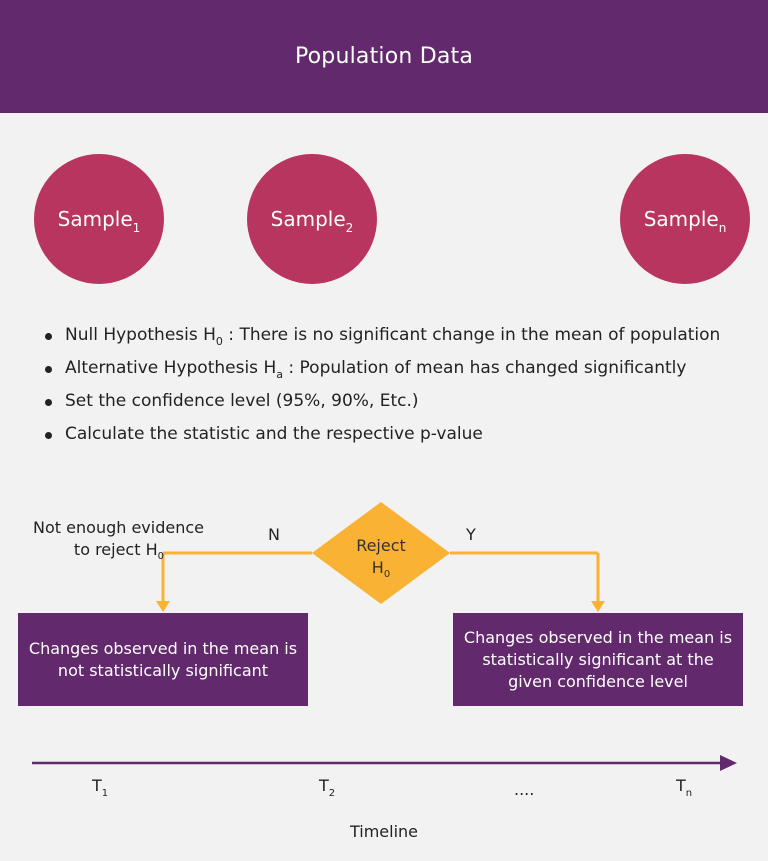 This screenshot has width=768, height=861. I want to click on sample-label: Sample1, so click(99, 221).